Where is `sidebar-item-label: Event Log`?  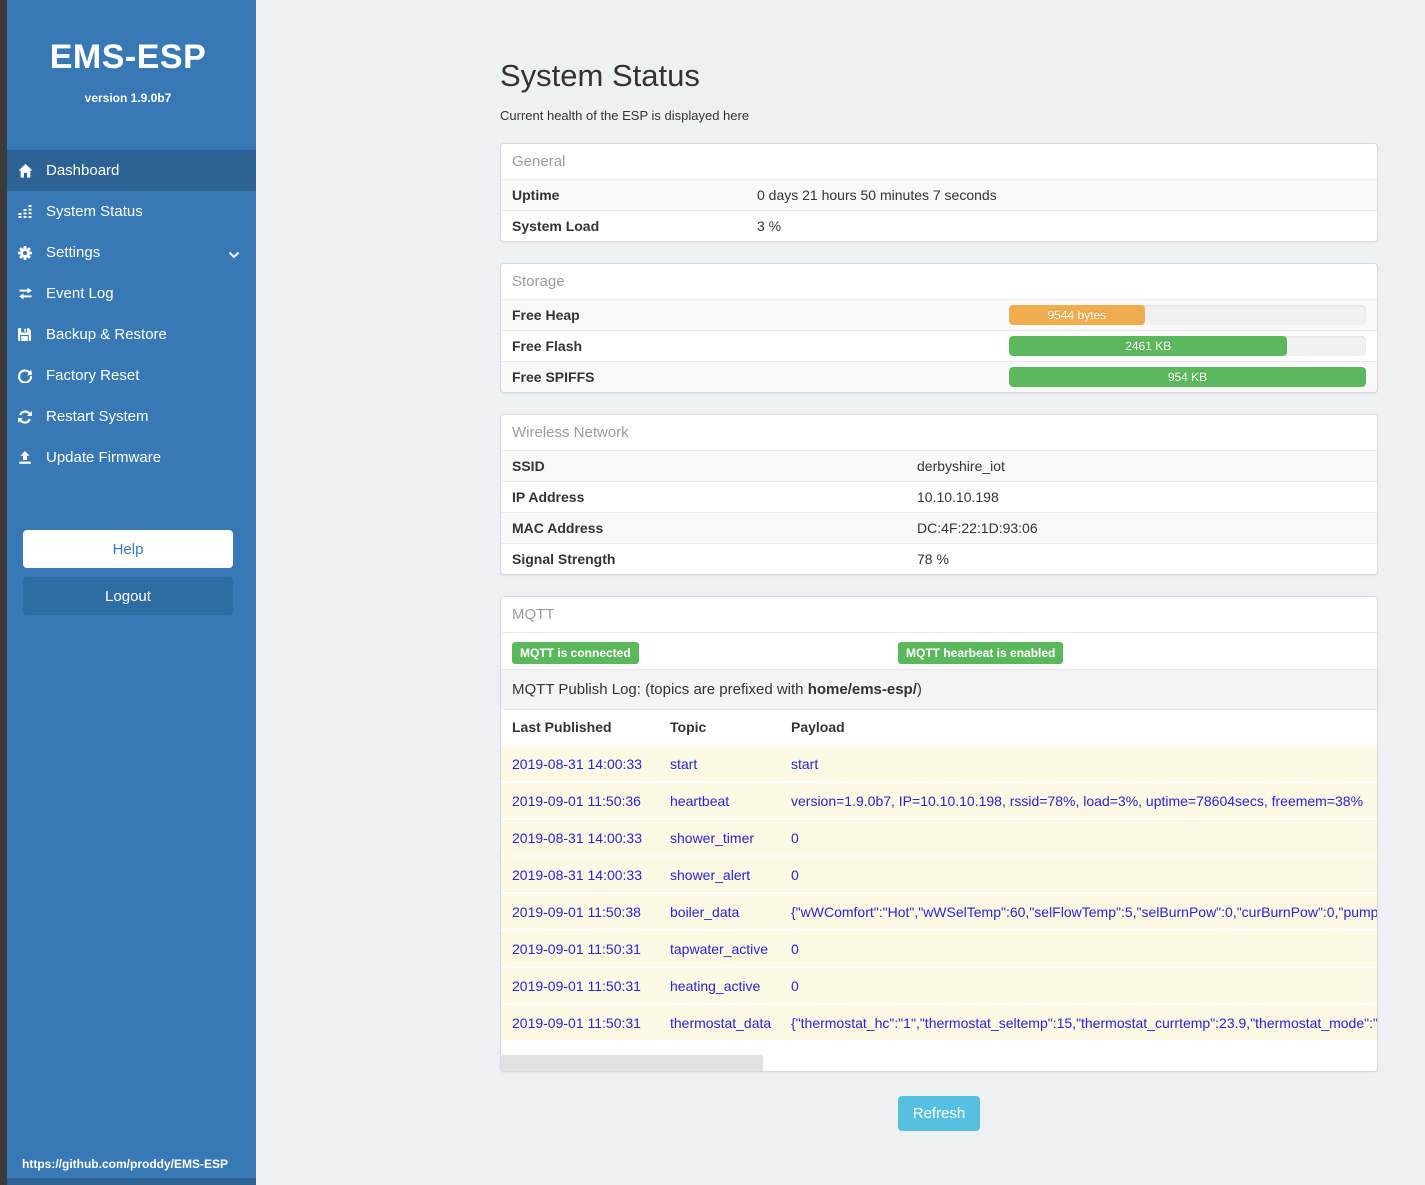 sidebar-item-label: Event Log is located at coordinates (80, 293).